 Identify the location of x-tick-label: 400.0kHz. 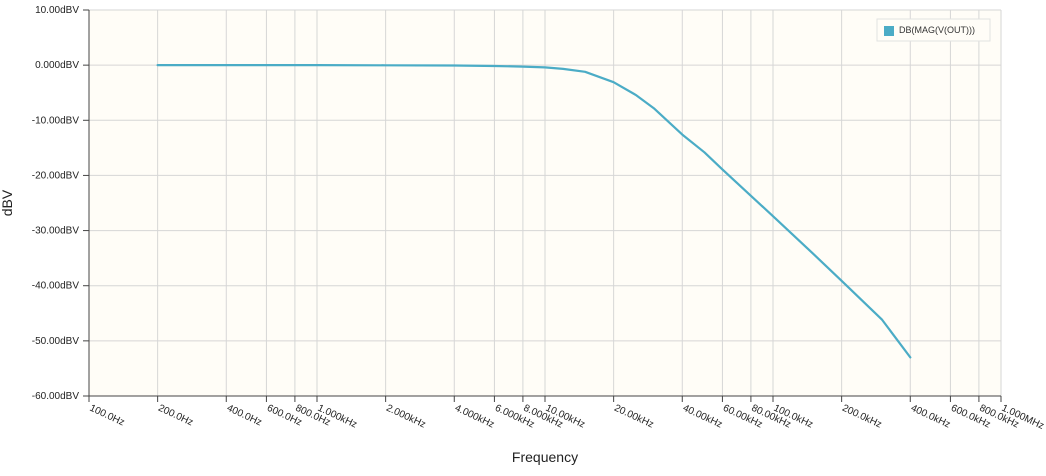
(930, 417).